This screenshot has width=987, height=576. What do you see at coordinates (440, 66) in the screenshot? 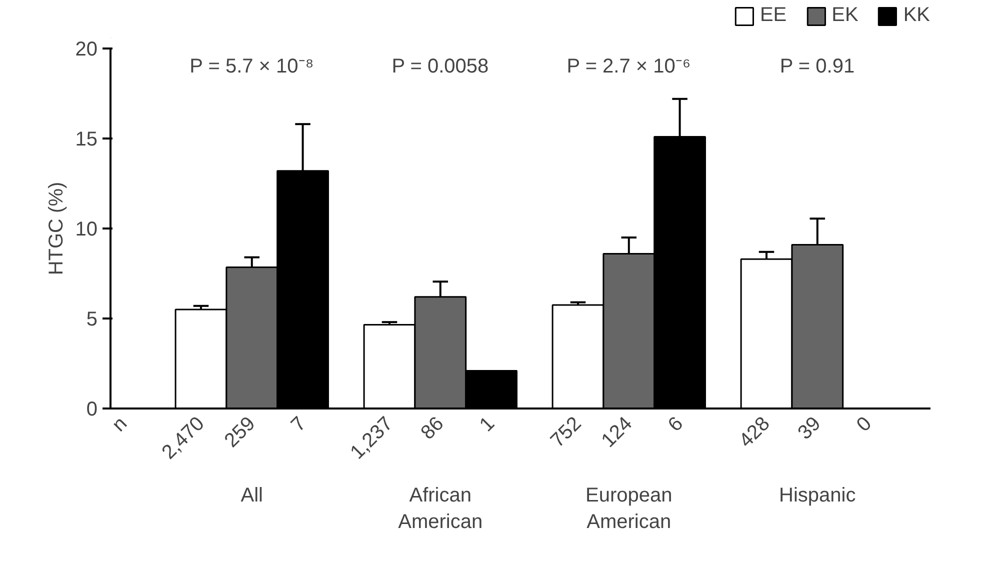
I see `annotation: P = 0.0058` at bounding box center [440, 66].